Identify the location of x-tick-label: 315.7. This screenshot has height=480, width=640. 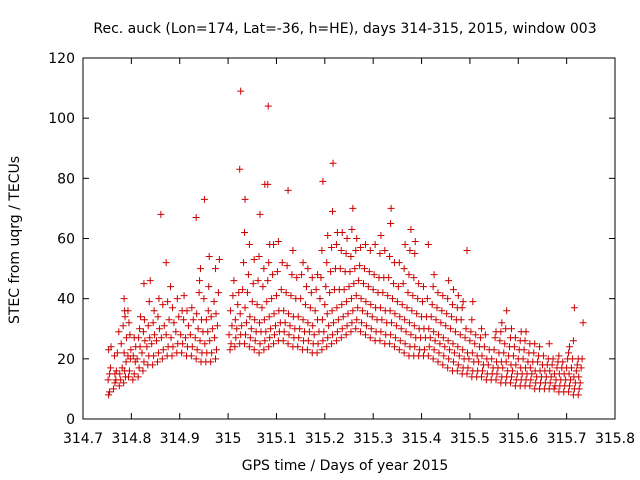
(567, 439).